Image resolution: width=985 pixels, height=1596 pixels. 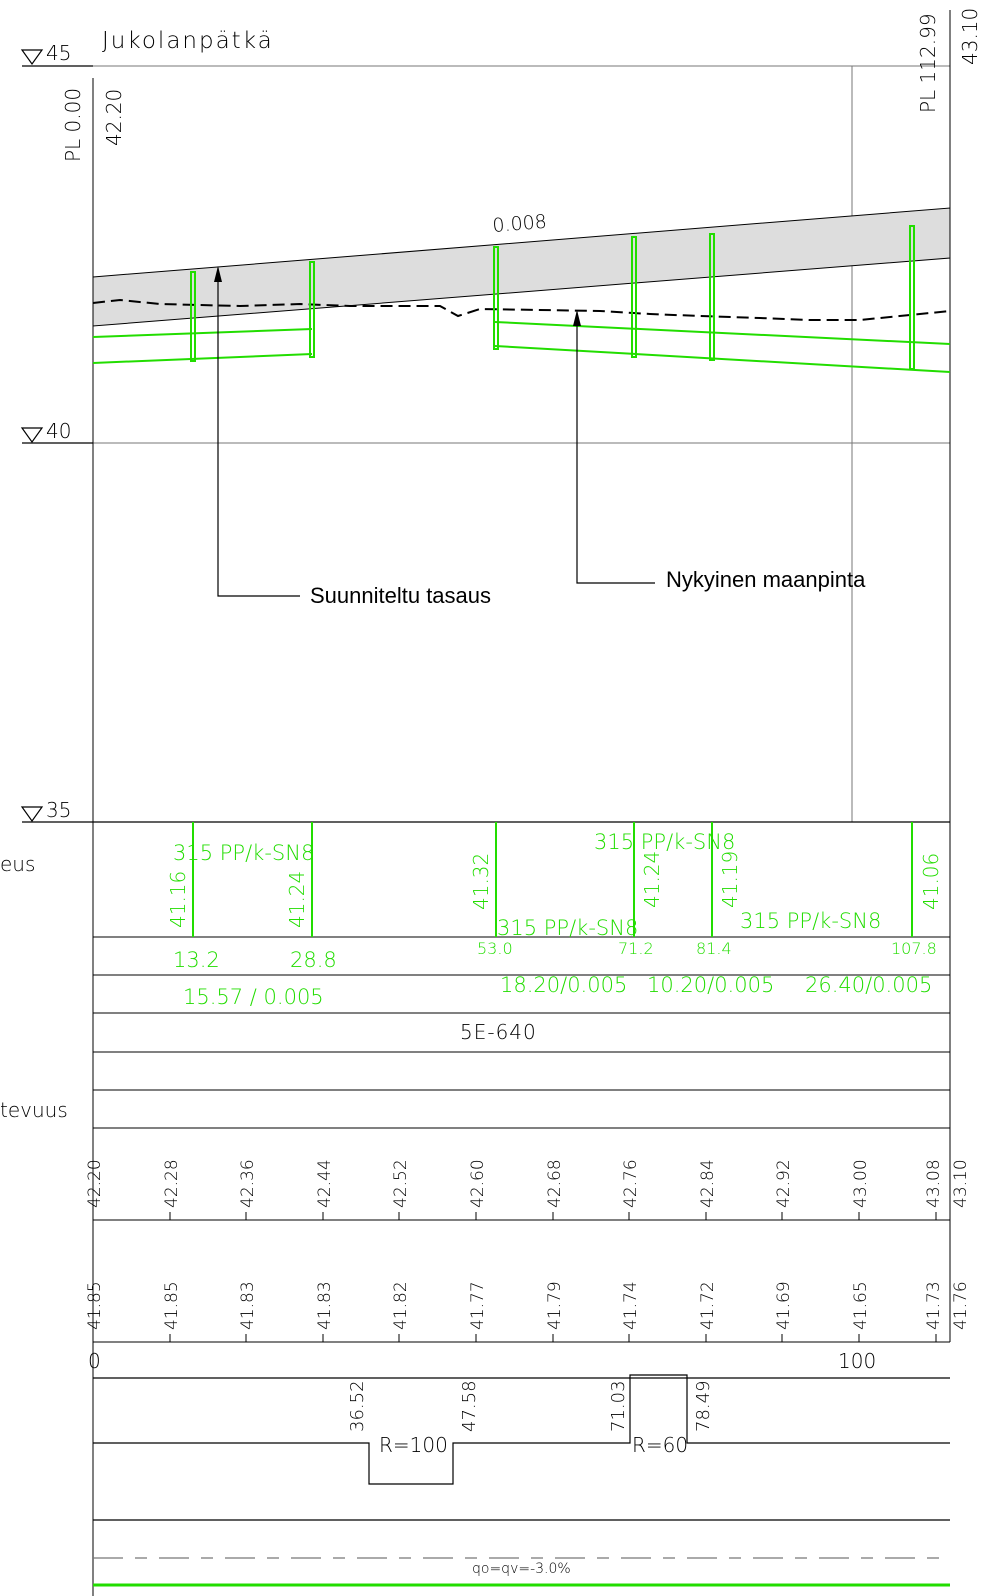 I want to click on segment-slope-4: 26.40/0.005, so click(x=868, y=985).